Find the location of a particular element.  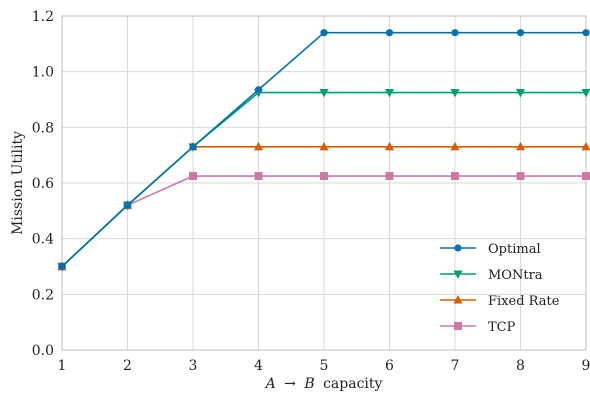

legend-label-montra: MONtra is located at coordinates (515, 275).